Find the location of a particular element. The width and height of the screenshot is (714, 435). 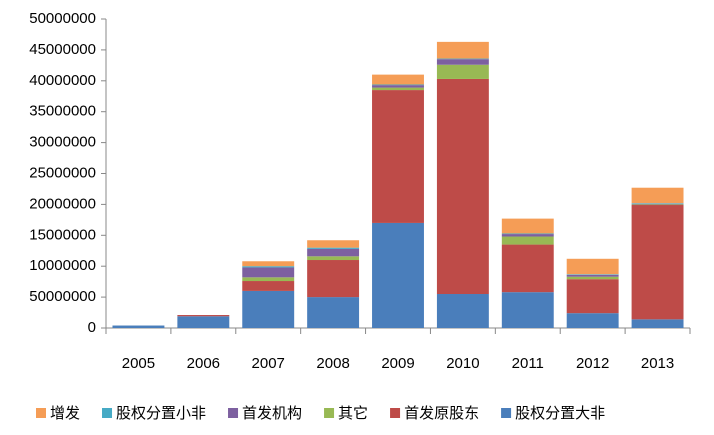

x-tick-label: 2007 is located at coordinates (268, 363).